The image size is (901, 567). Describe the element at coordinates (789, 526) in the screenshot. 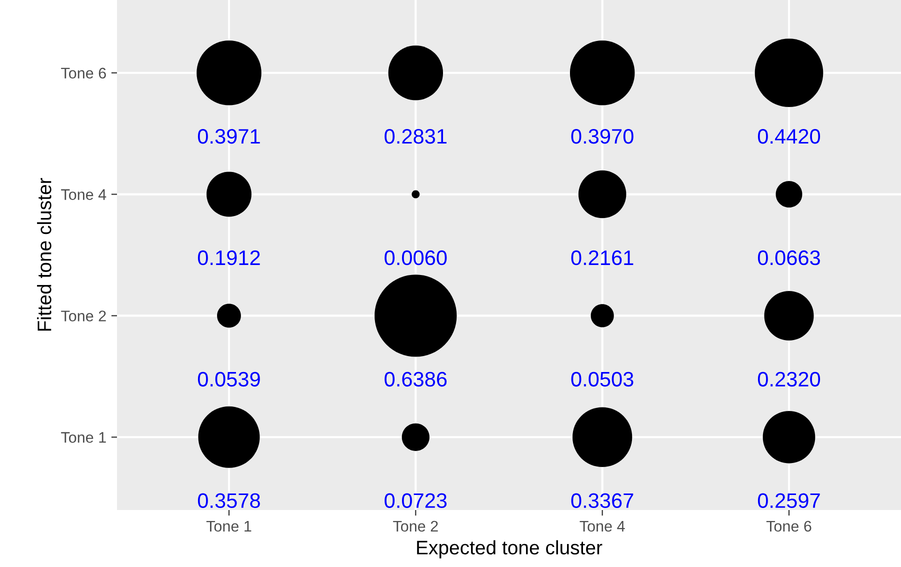

I see `x-tick-label: Tone 6` at that location.